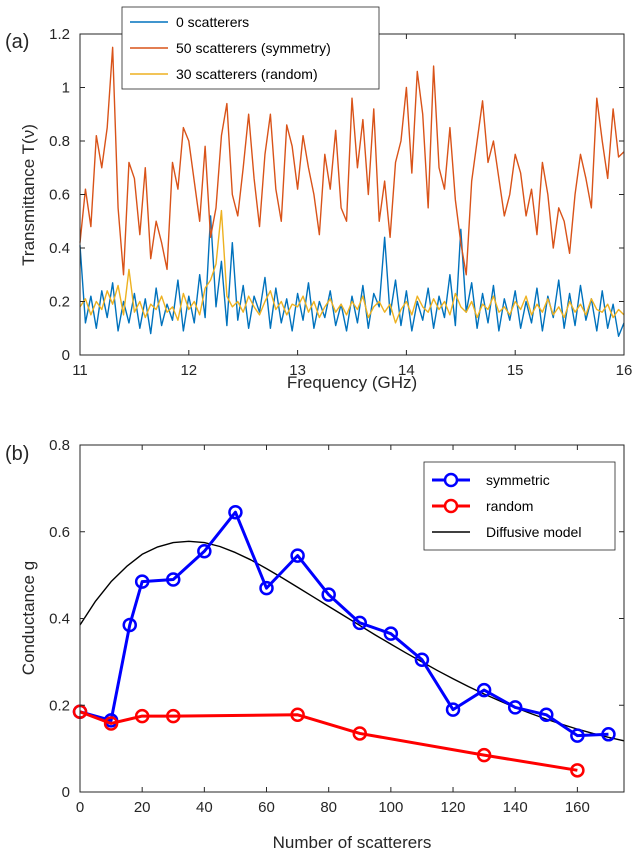 Image resolution: width=634 pixels, height=857 pixels. I want to click on panel-b-xtick-label: 40, so click(204, 807).